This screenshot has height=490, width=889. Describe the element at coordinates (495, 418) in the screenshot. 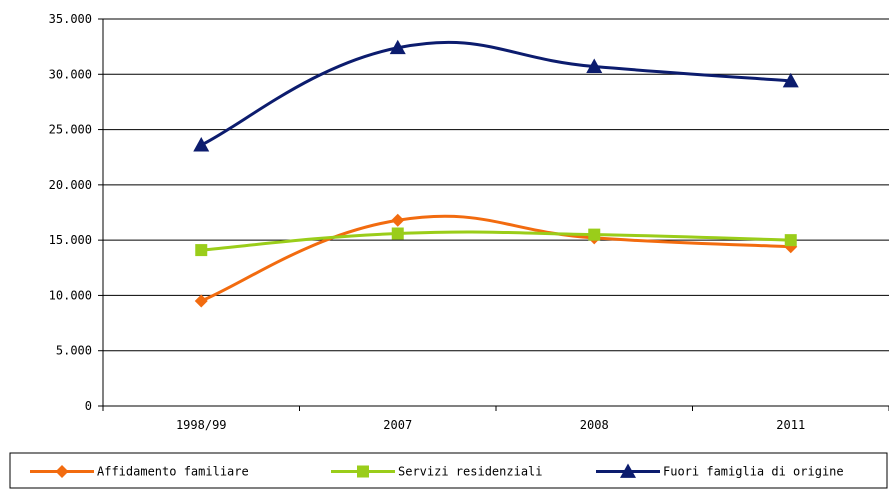

I see `x-axis: 1998/99 2007 2008 2011` at that location.